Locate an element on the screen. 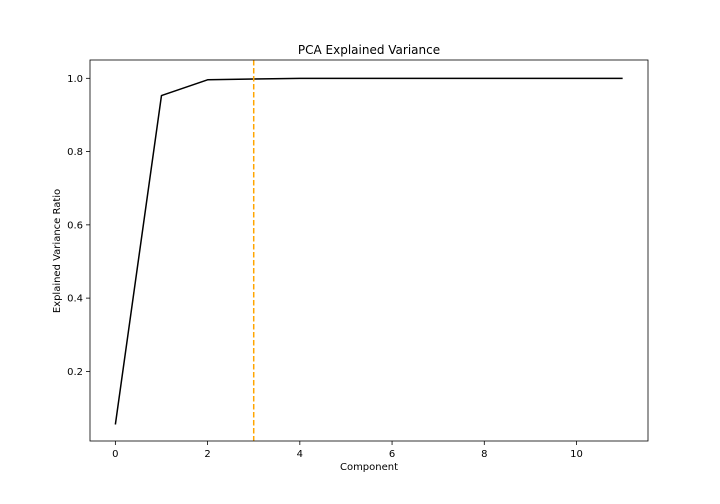  chart-title: PCA Explained Variance is located at coordinates (369, 50).